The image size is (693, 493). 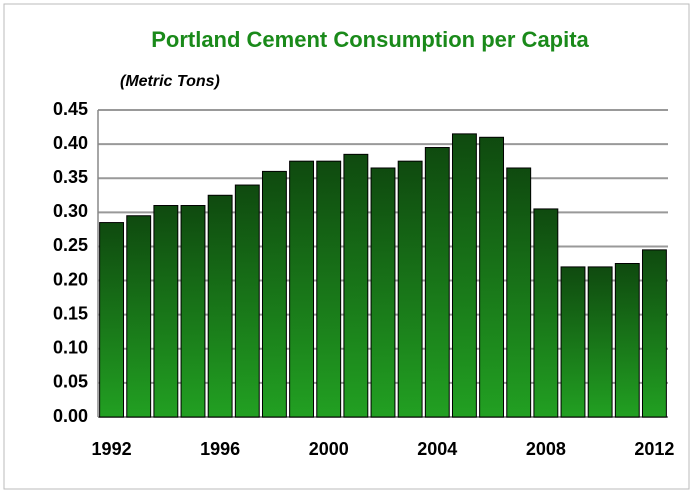 I want to click on y-tick-label: 0.00, so click(x=70, y=416).